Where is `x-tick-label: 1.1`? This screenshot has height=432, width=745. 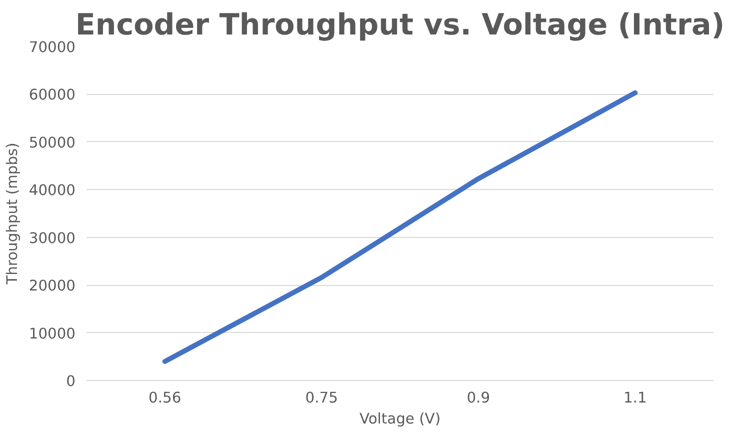 x-tick-label: 1.1 is located at coordinates (635, 398).